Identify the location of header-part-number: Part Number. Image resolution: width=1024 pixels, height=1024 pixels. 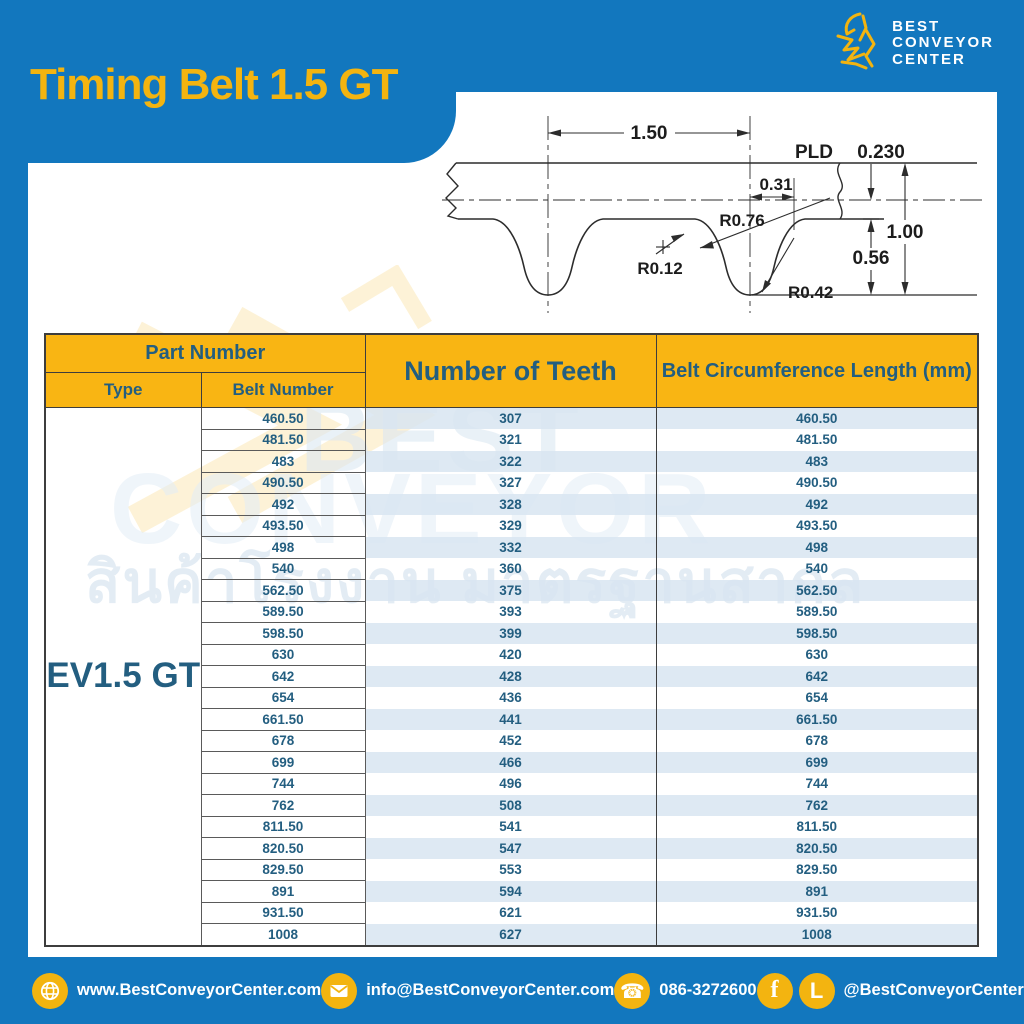
(205, 353).